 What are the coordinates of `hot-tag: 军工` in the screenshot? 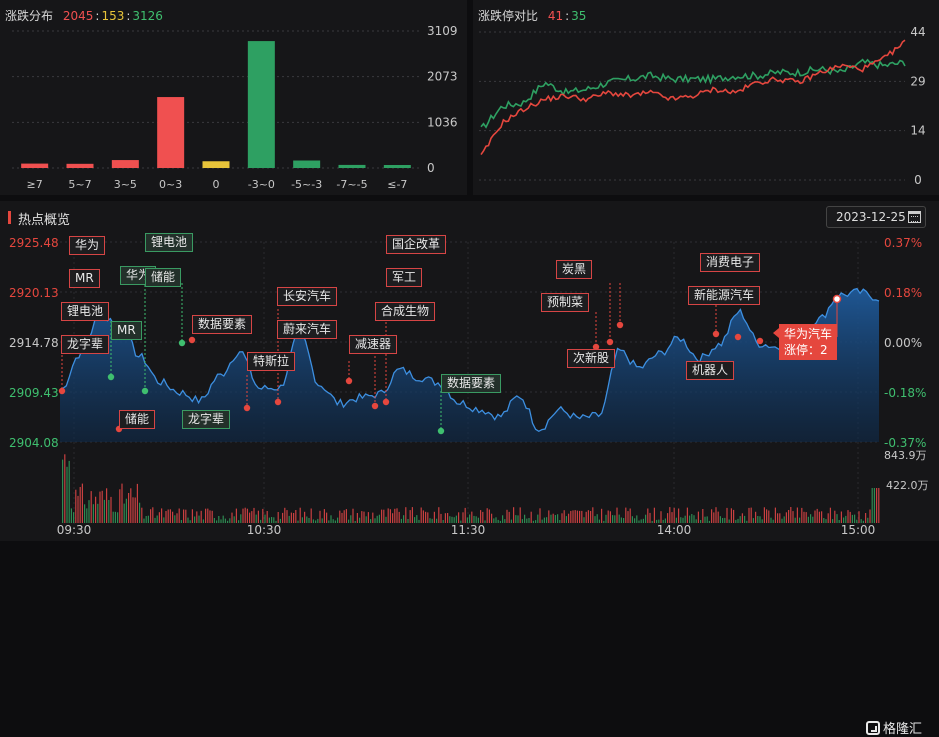 It's located at (404, 277).